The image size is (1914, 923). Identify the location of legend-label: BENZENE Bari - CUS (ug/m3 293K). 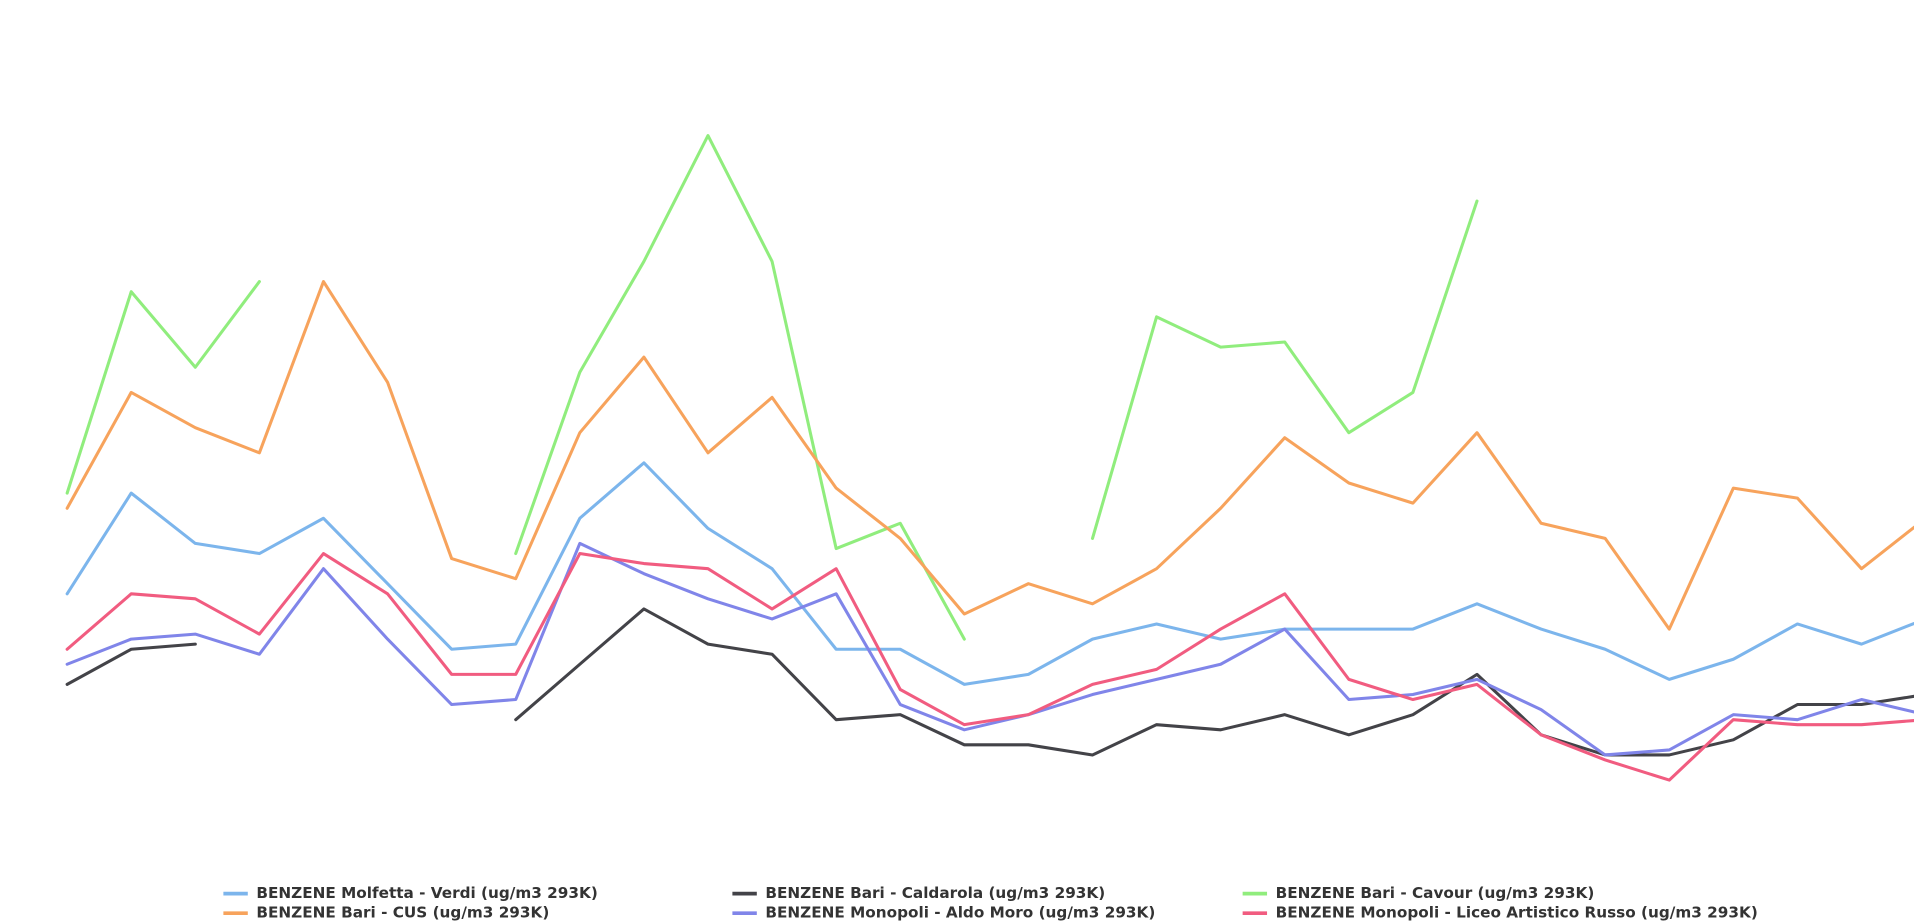
(402, 913).